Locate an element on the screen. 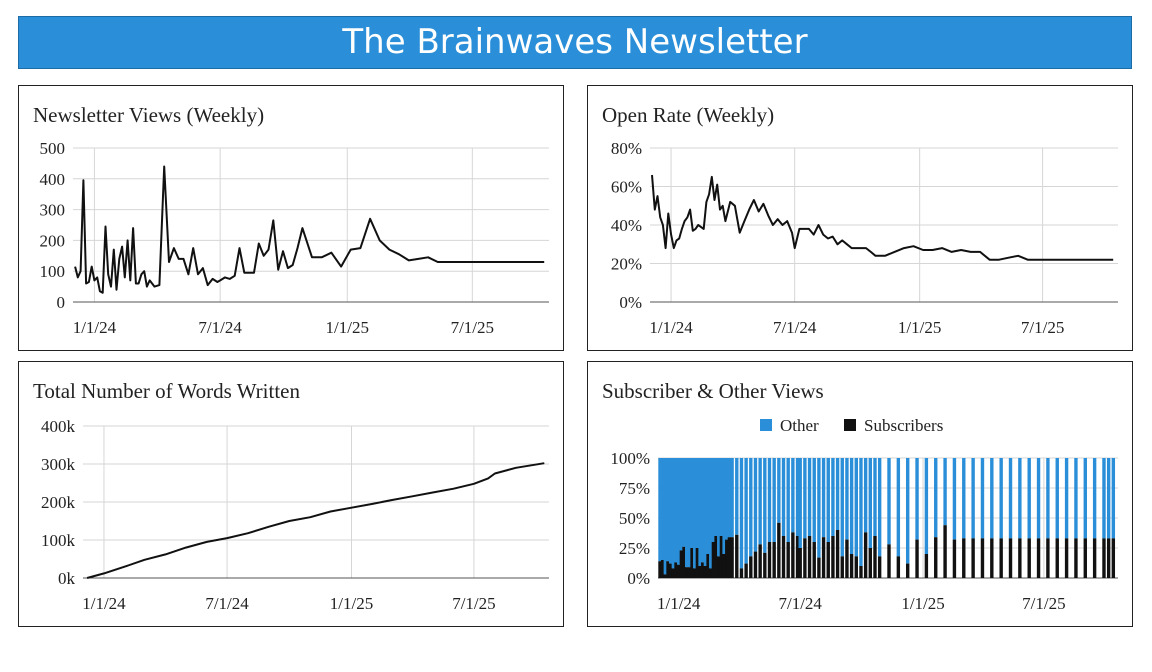  y-tick-label: 100 is located at coordinates (53, 271).